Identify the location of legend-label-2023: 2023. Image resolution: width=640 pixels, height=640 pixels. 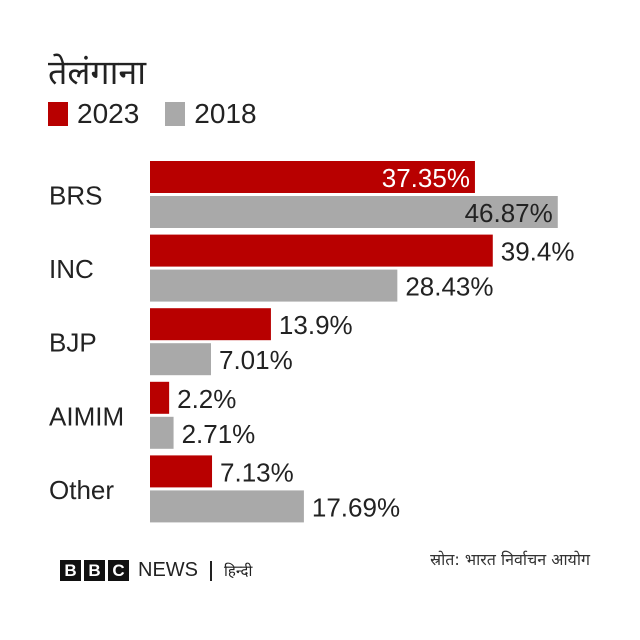
(108, 113).